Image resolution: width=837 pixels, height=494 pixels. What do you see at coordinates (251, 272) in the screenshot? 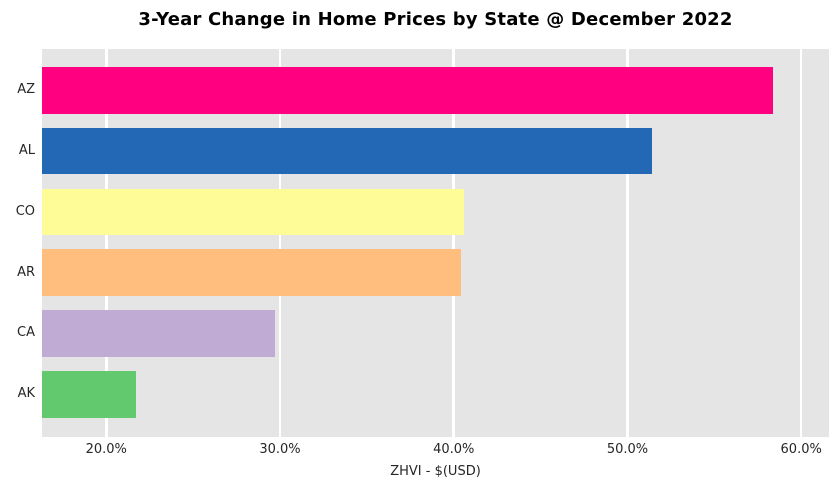
I see `bar-ar` at bounding box center [251, 272].